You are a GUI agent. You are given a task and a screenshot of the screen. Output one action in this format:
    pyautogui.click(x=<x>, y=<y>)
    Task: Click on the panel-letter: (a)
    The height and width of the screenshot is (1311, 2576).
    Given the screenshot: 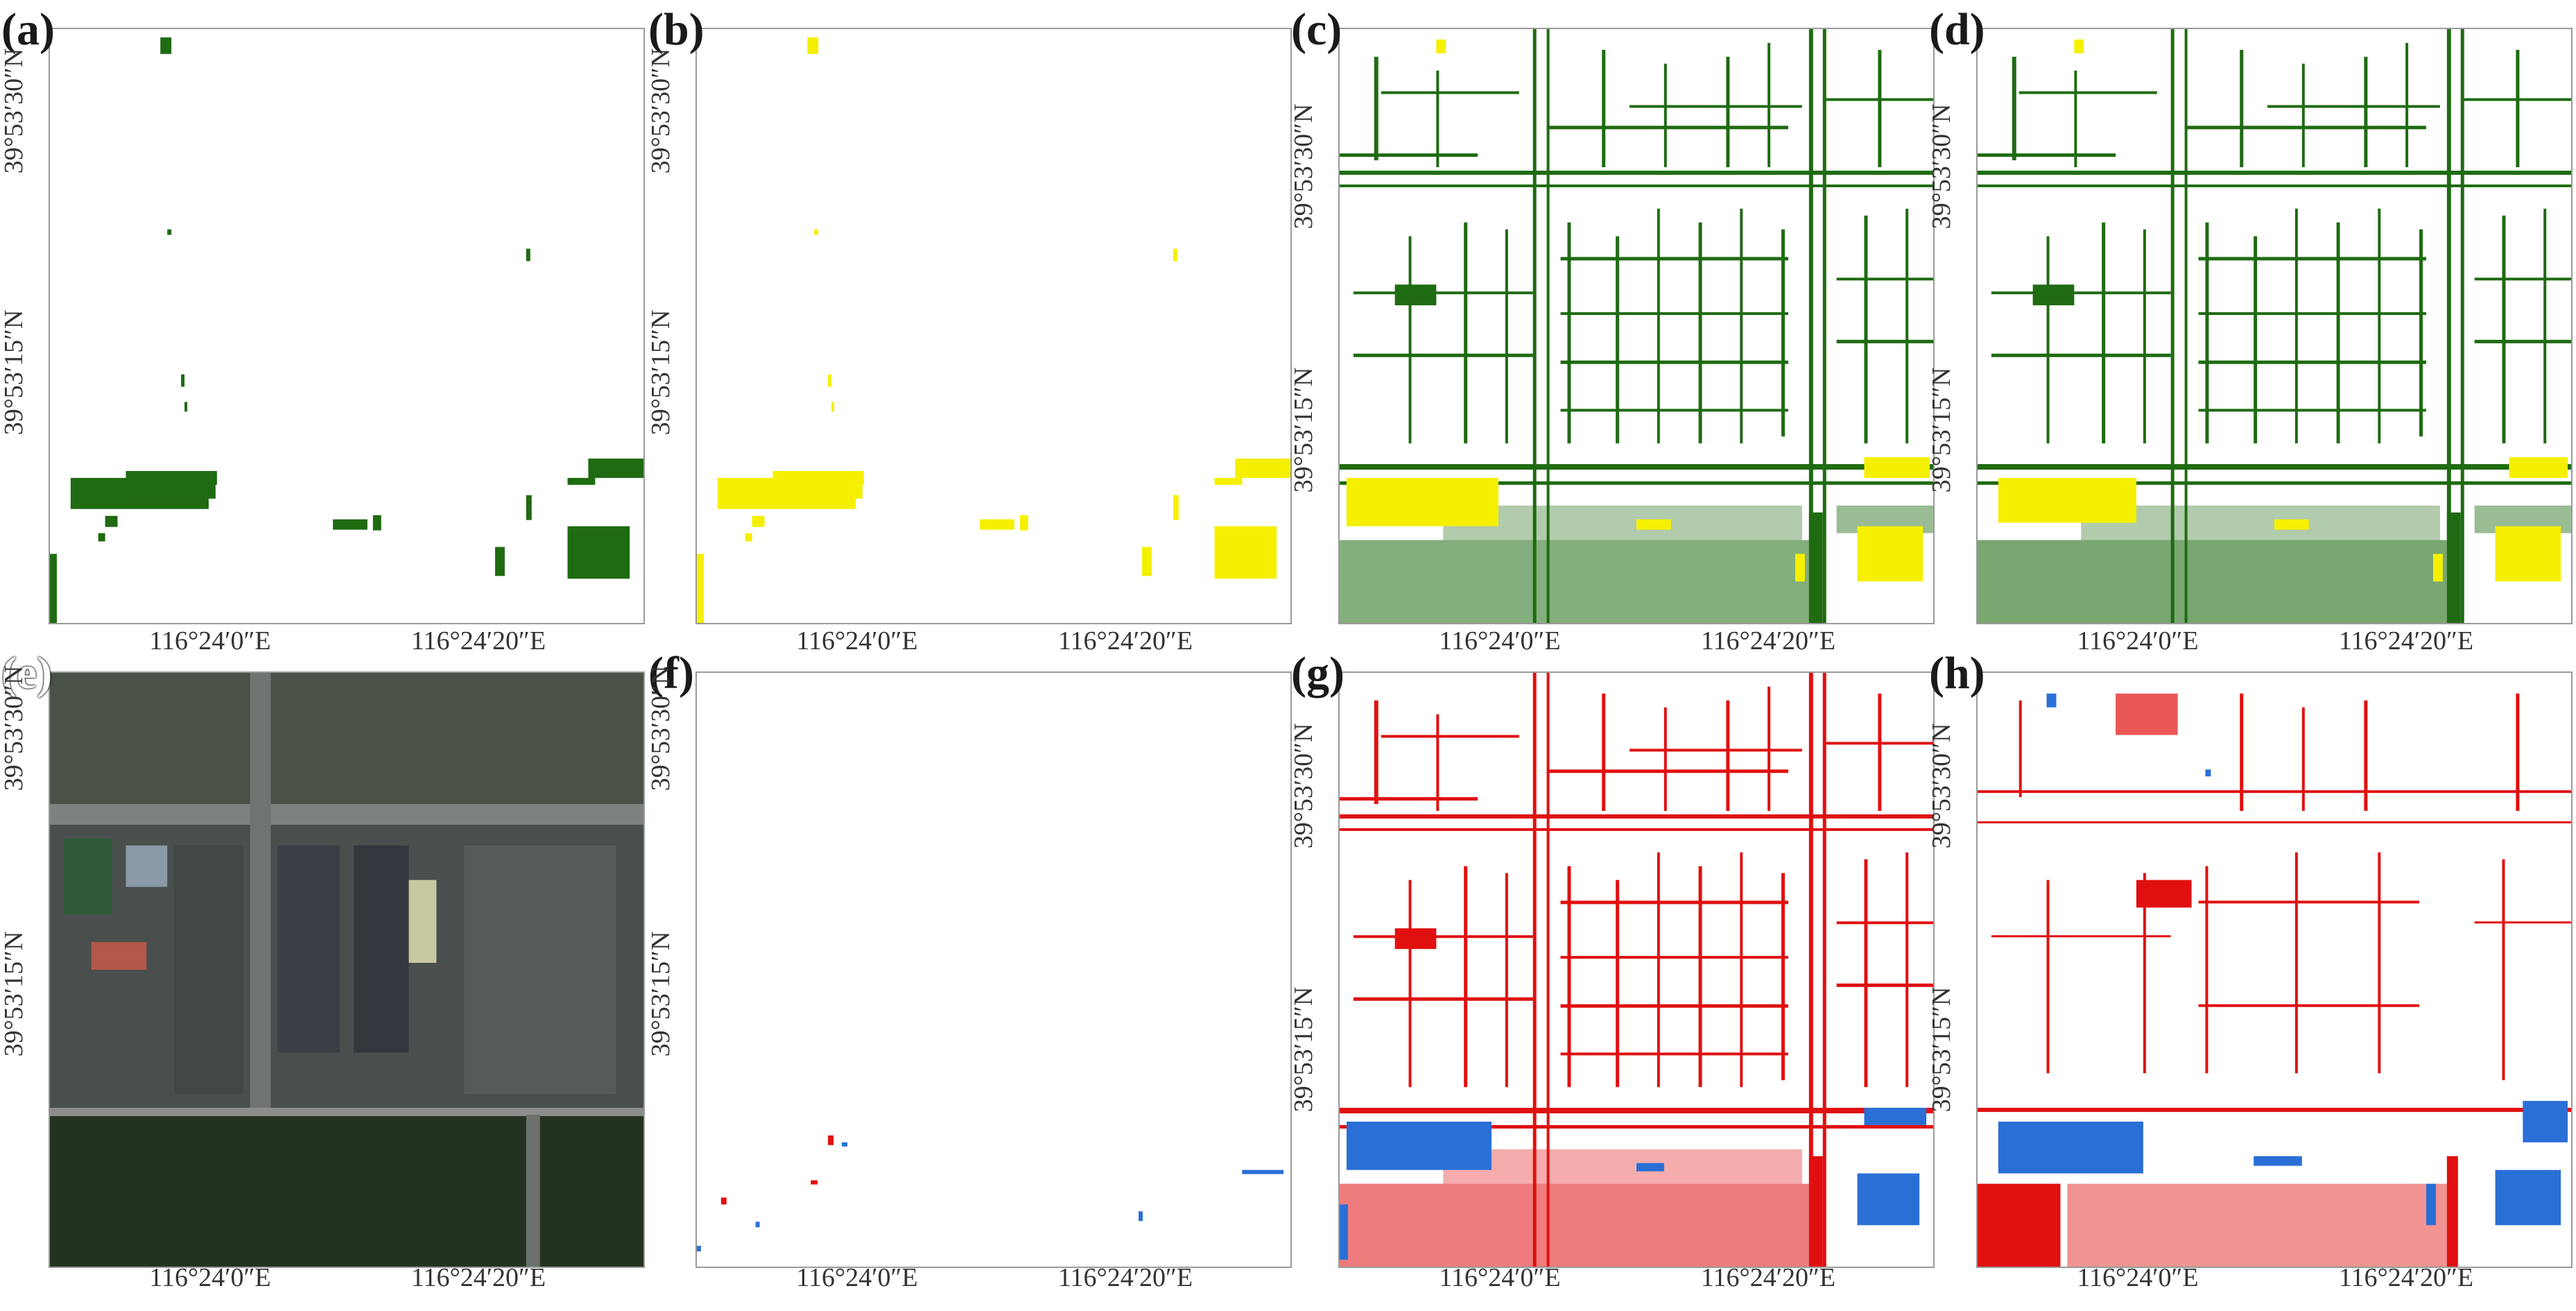 What is the action you would take?
    pyautogui.click(x=28, y=29)
    